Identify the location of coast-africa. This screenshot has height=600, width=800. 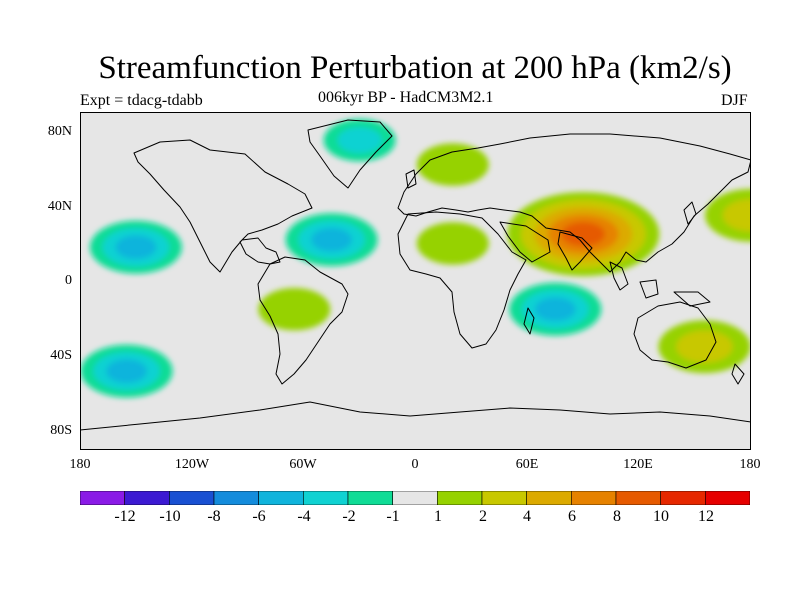
(462, 280).